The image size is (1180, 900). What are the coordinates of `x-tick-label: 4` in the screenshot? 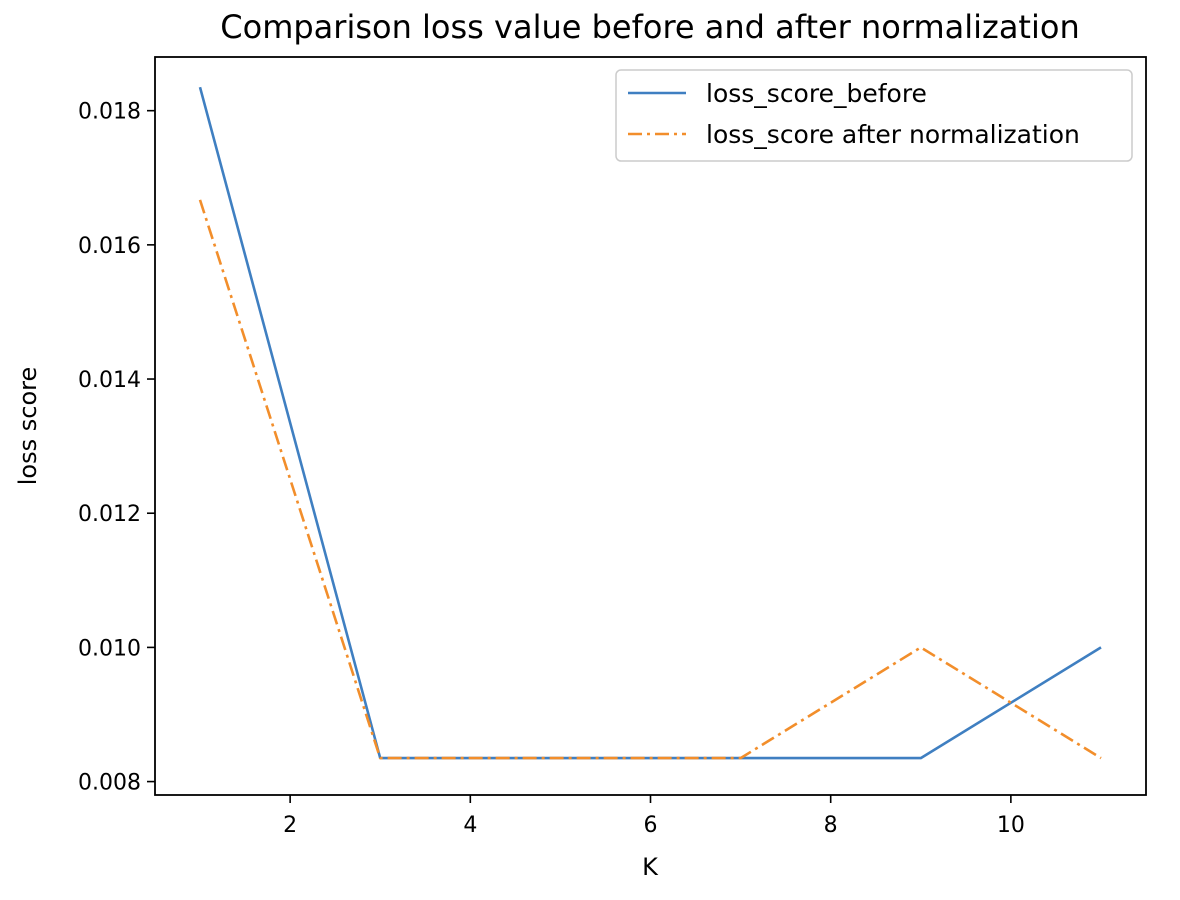 It's located at (470, 825).